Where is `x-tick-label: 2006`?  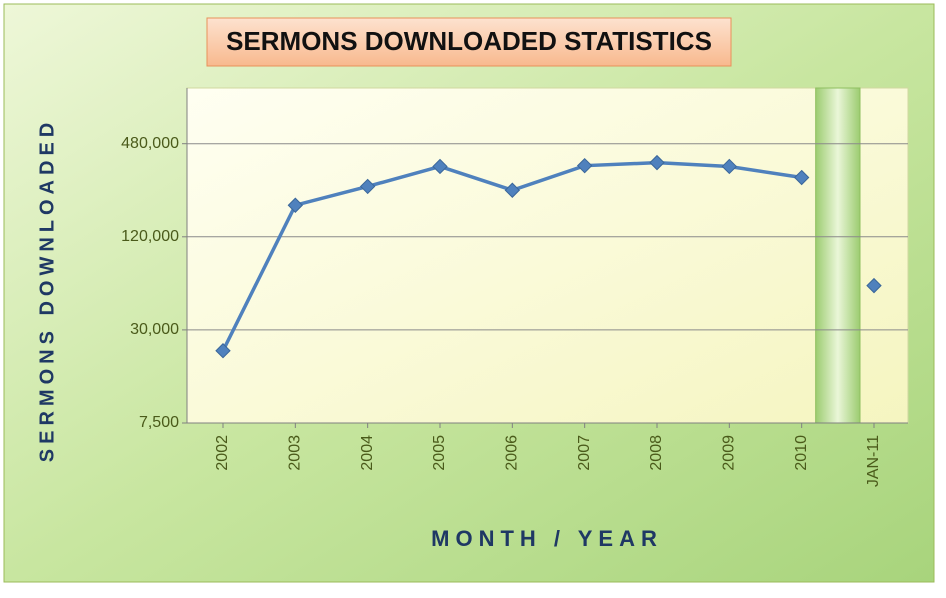
x-tick-label: 2006 is located at coordinates (512, 453).